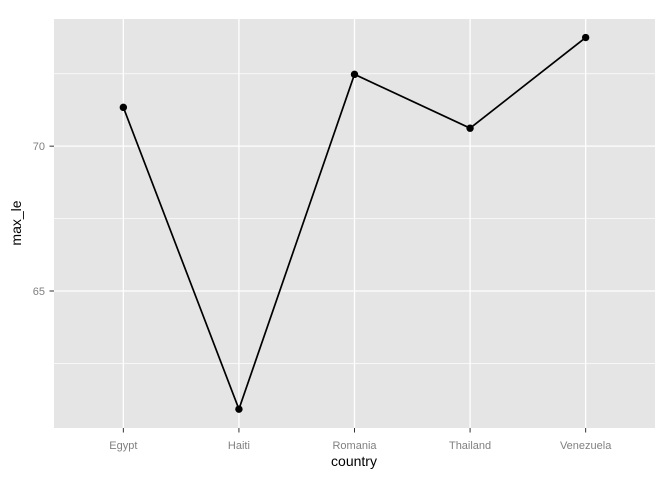 The width and height of the screenshot is (672, 480). What do you see at coordinates (354, 446) in the screenshot?
I see `x-tick-label: Romania` at bounding box center [354, 446].